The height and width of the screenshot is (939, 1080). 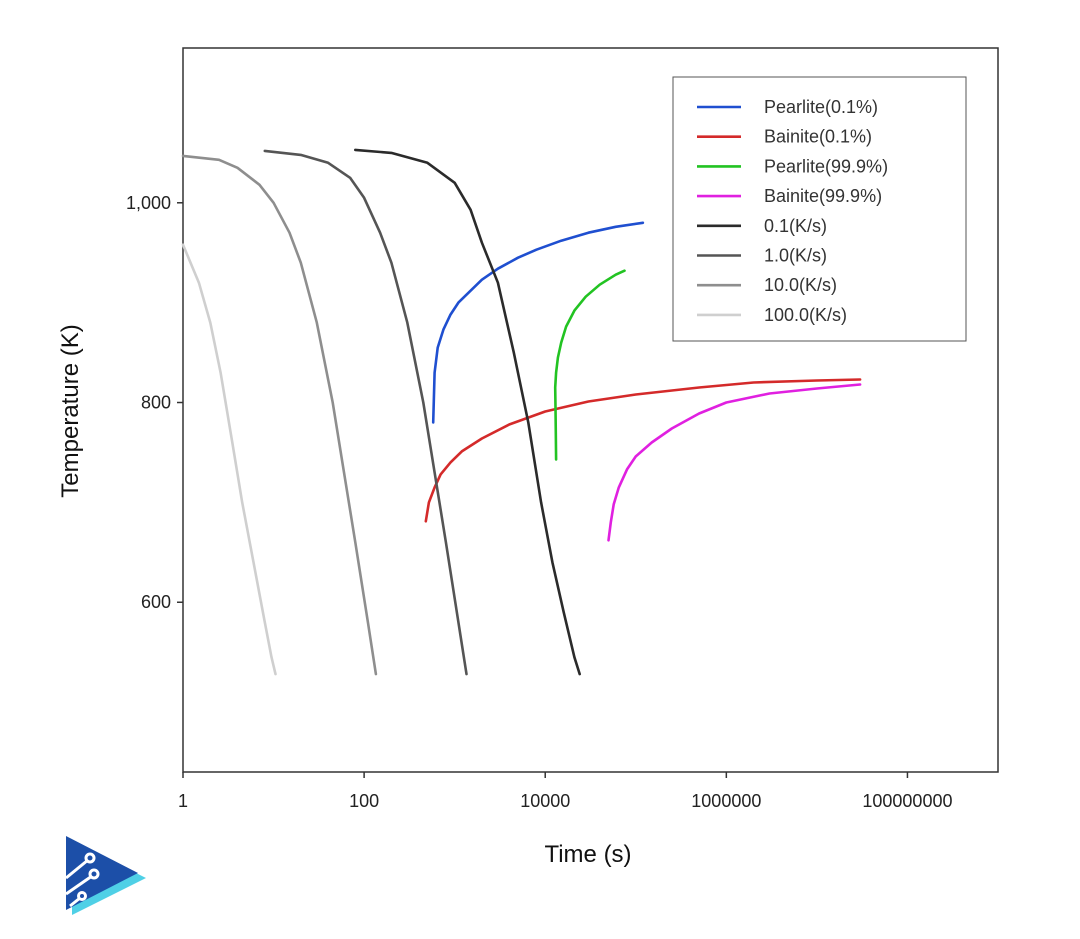 I want to click on x-axis-ticks: 1 100 10000 1000000 100000000, so click(x=565, y=791).